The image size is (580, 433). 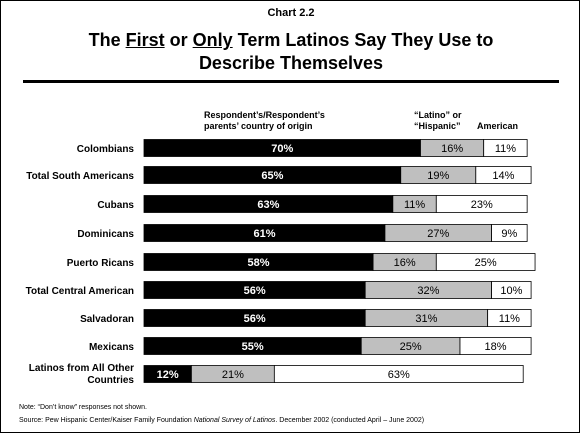 I want to click on value-label-american: 10%, so click(x=511, y=291).